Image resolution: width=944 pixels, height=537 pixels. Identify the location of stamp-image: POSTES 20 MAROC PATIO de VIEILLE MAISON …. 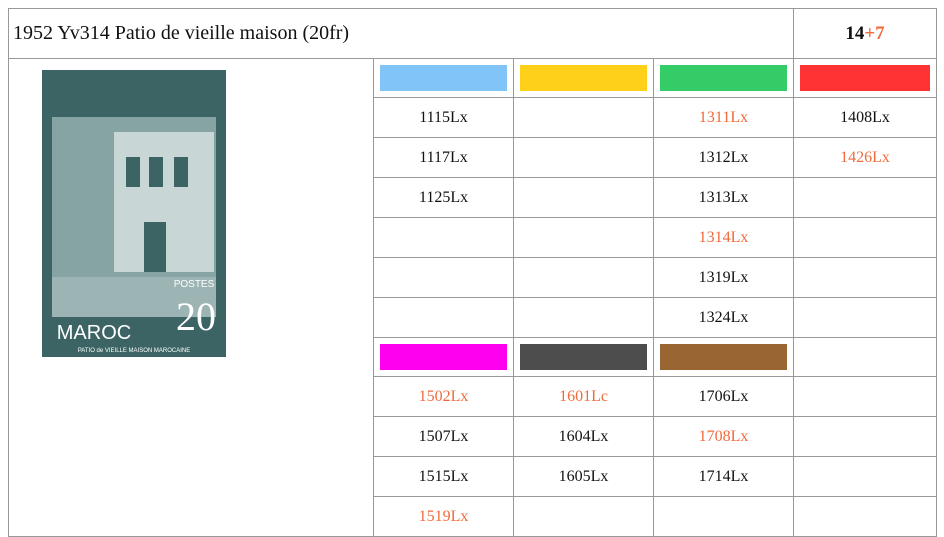
(134, 213).